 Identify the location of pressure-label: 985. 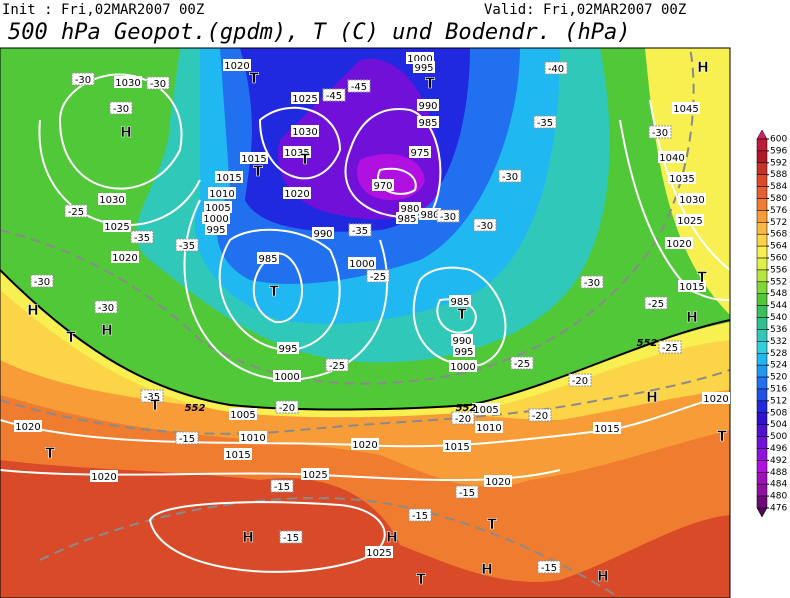
(267, 259).